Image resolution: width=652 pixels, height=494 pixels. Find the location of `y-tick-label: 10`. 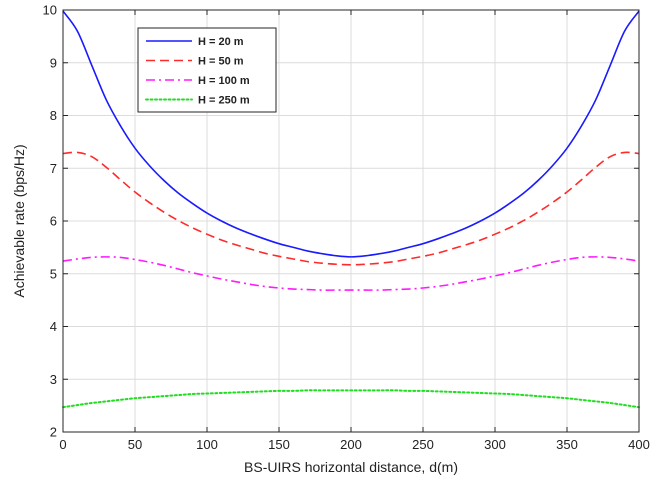

y-tick-label: 10 is located at coordinates (50, 10).